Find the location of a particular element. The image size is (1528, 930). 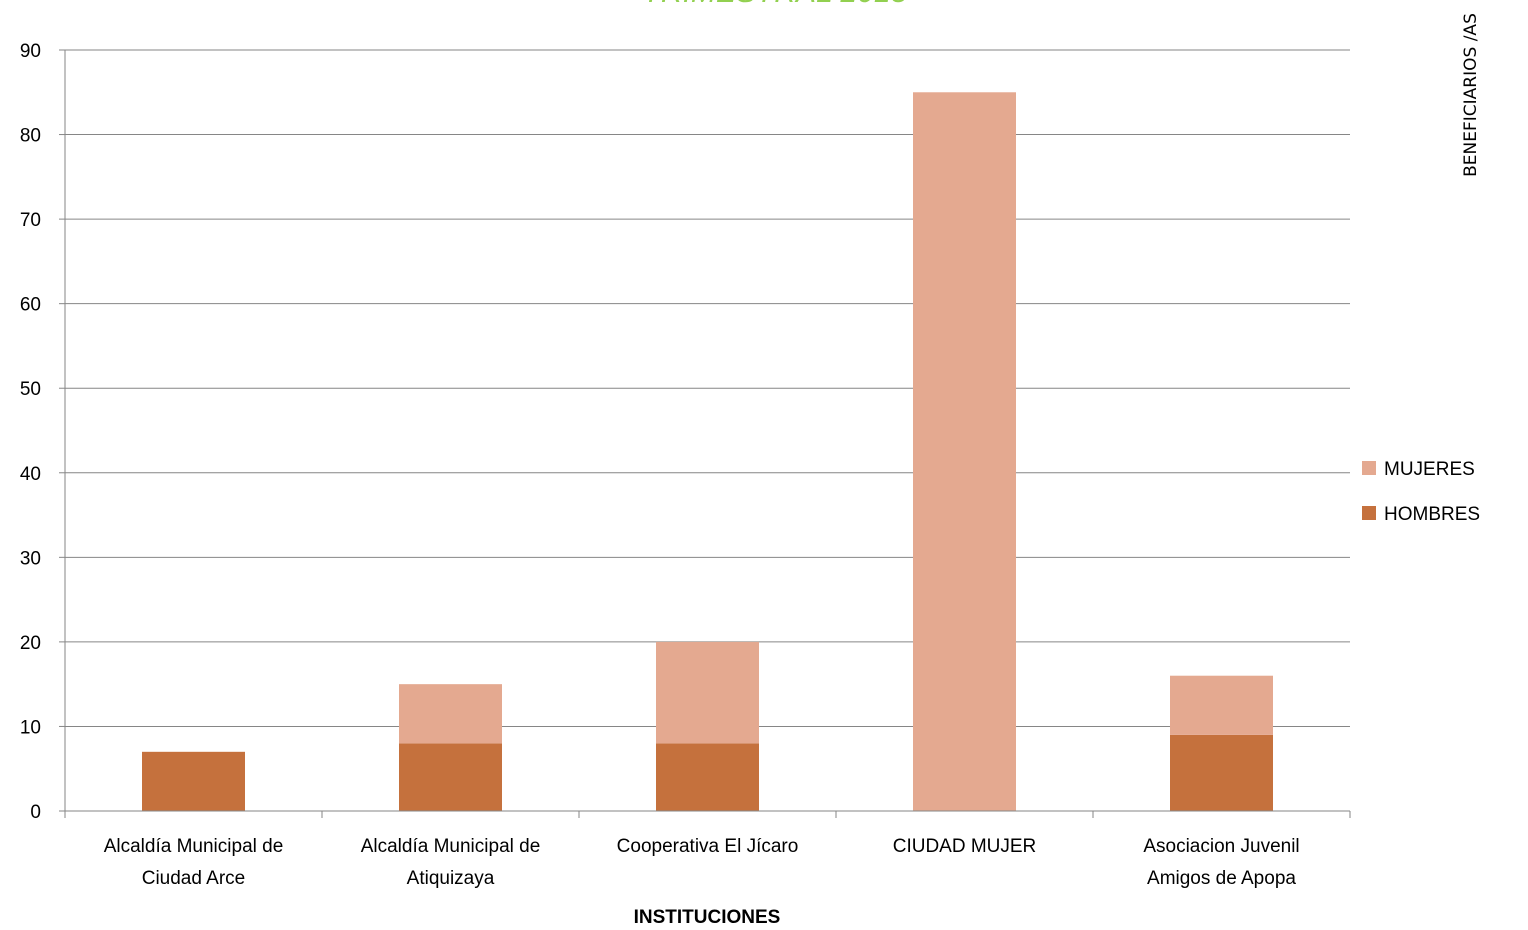

chart-title: TRIMESTRAL 2015 is located at coordinates (775, 4).